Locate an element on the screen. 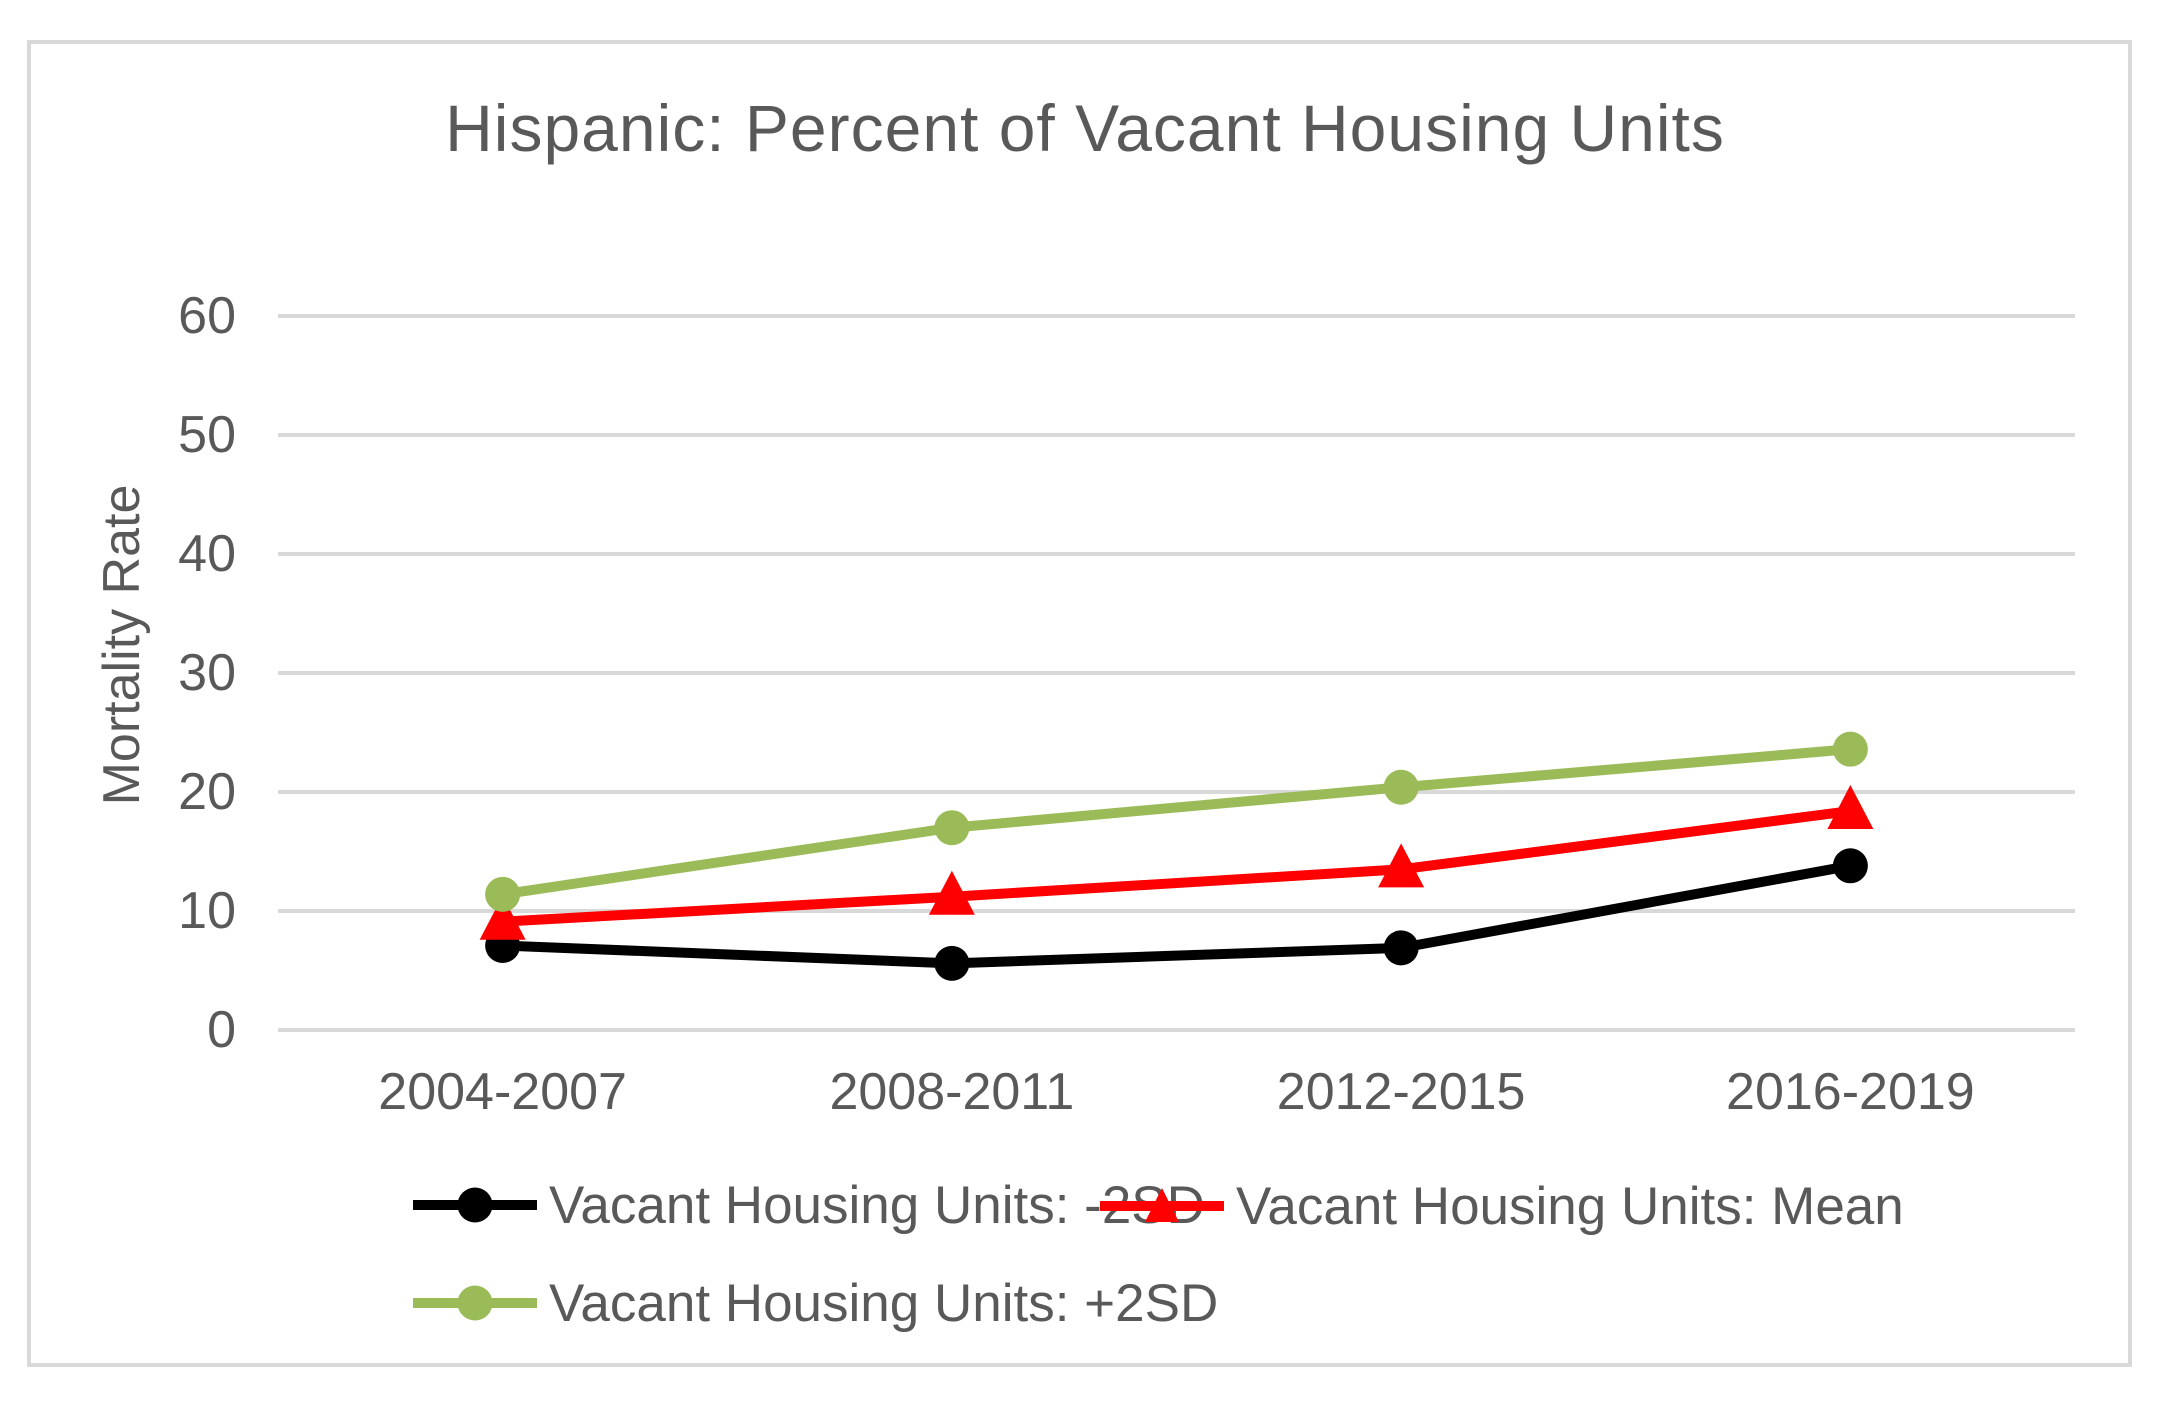  legend-label: Vacant Housing Units: +2SD is located at coordinates (884, 1303).